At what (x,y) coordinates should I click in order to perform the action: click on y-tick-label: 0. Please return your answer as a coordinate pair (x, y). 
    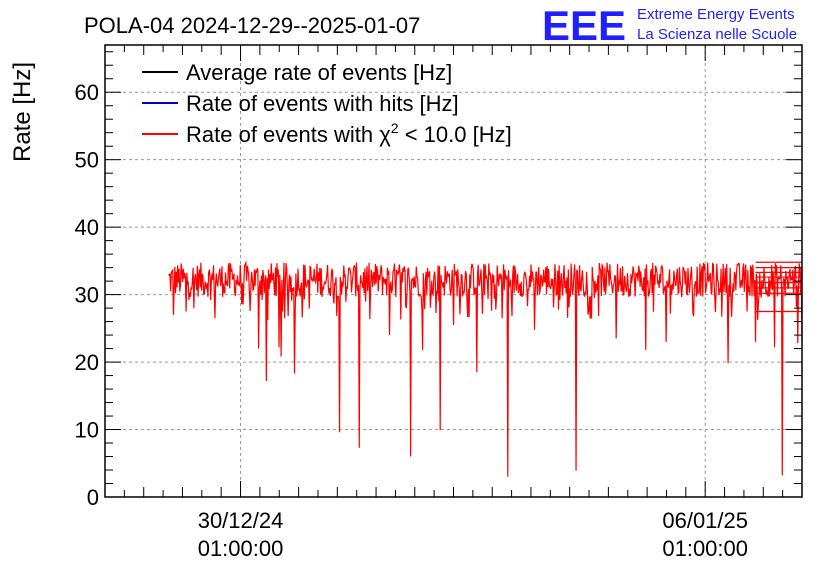
    Looking at the image, I should click on (93, 497).